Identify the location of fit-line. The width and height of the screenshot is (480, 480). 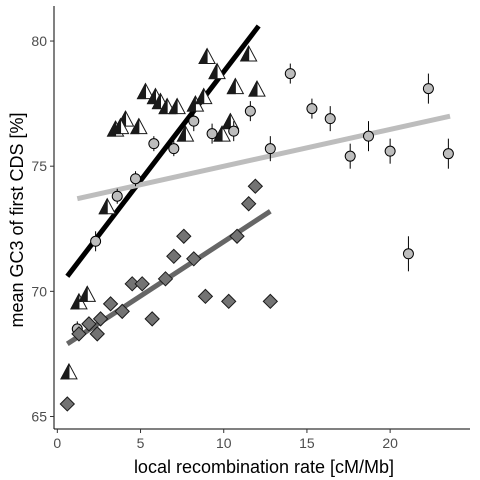
(263, 157).